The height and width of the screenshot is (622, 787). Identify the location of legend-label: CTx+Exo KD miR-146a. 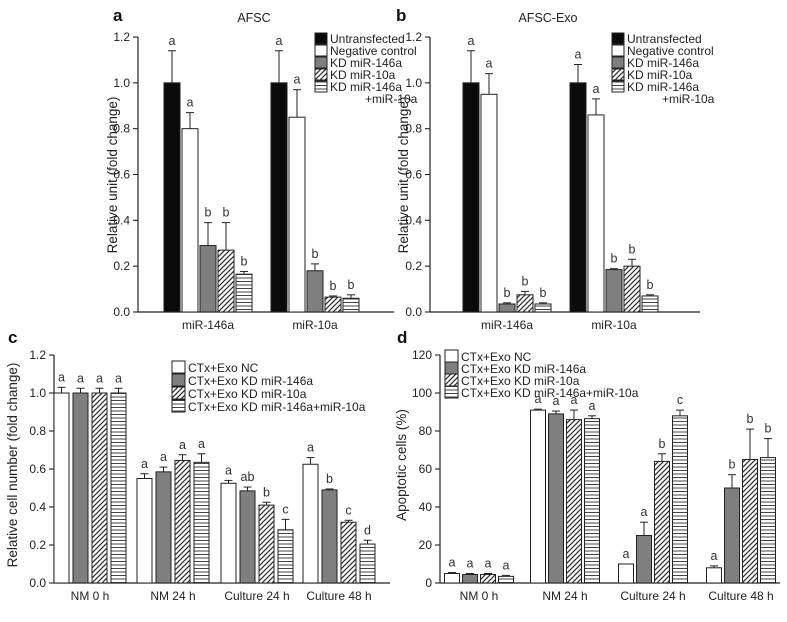
(523, 369).